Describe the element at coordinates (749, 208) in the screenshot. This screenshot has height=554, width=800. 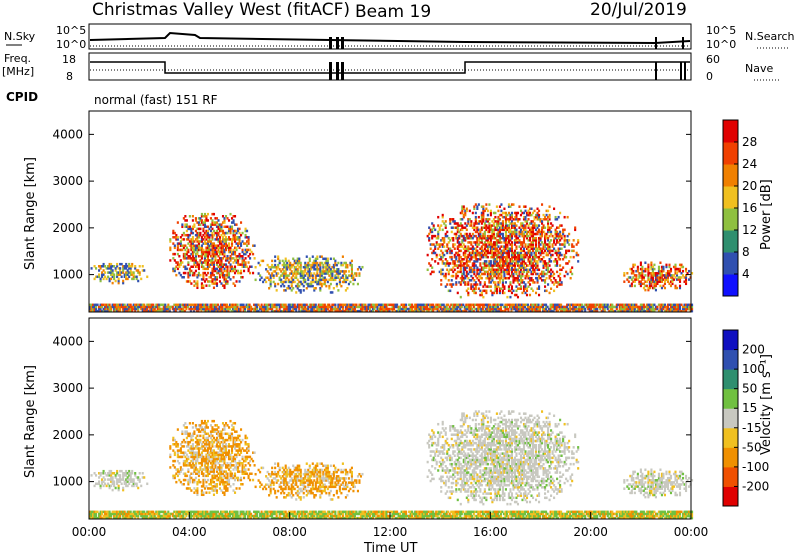
I see `colorbar-tick-label: 16` at that location.